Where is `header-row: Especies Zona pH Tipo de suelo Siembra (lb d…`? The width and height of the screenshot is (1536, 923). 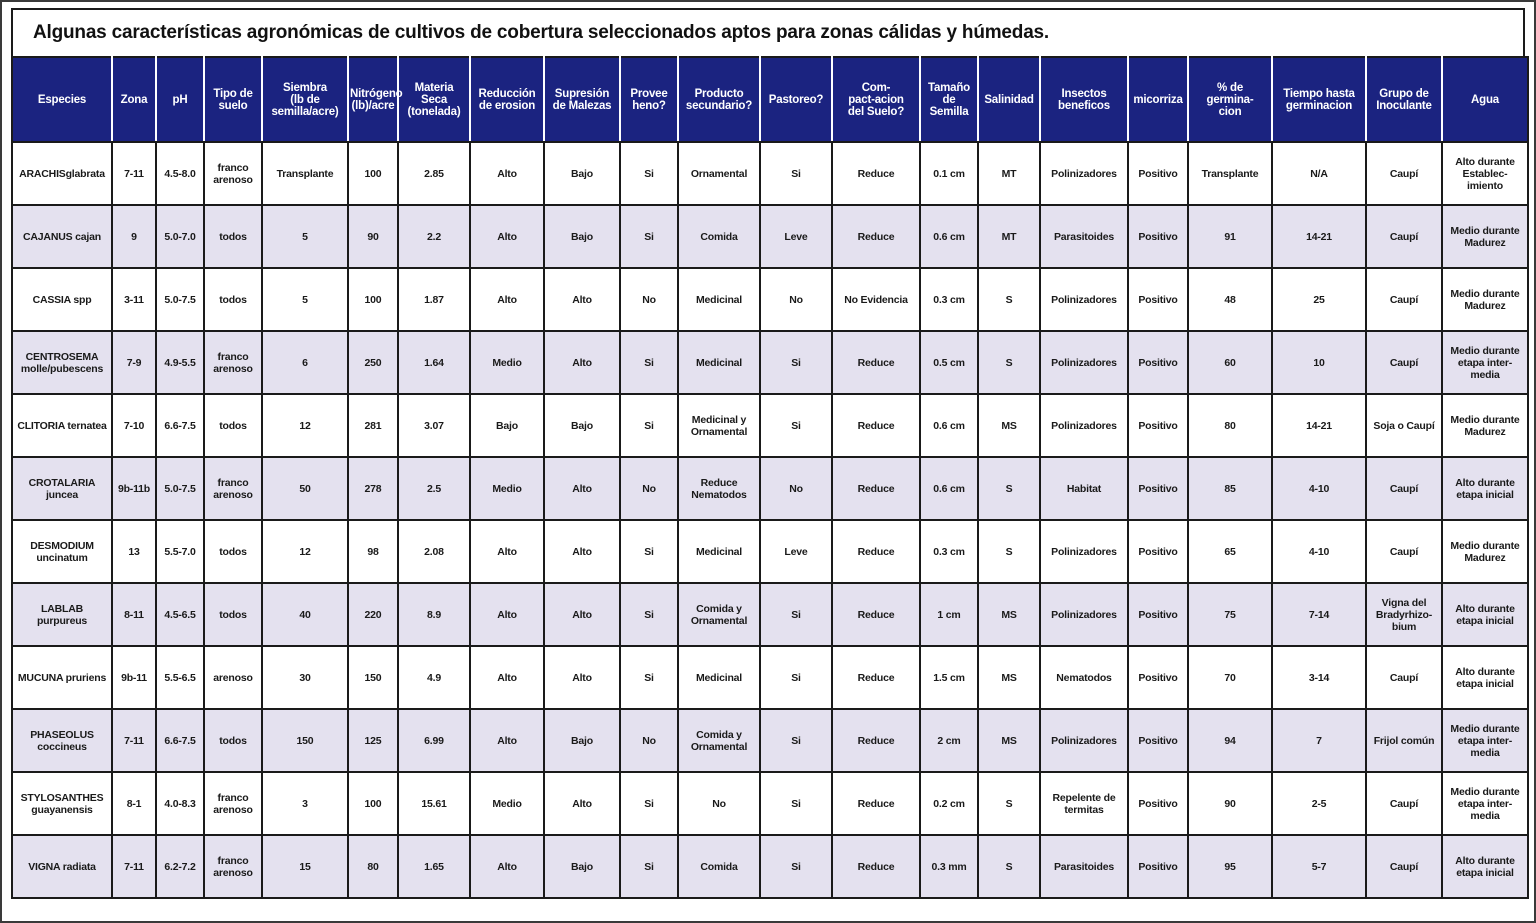 header-row: Especies Zona pH Tipo de suelo Siembra (lb d… is located at coordinates (770, 100).